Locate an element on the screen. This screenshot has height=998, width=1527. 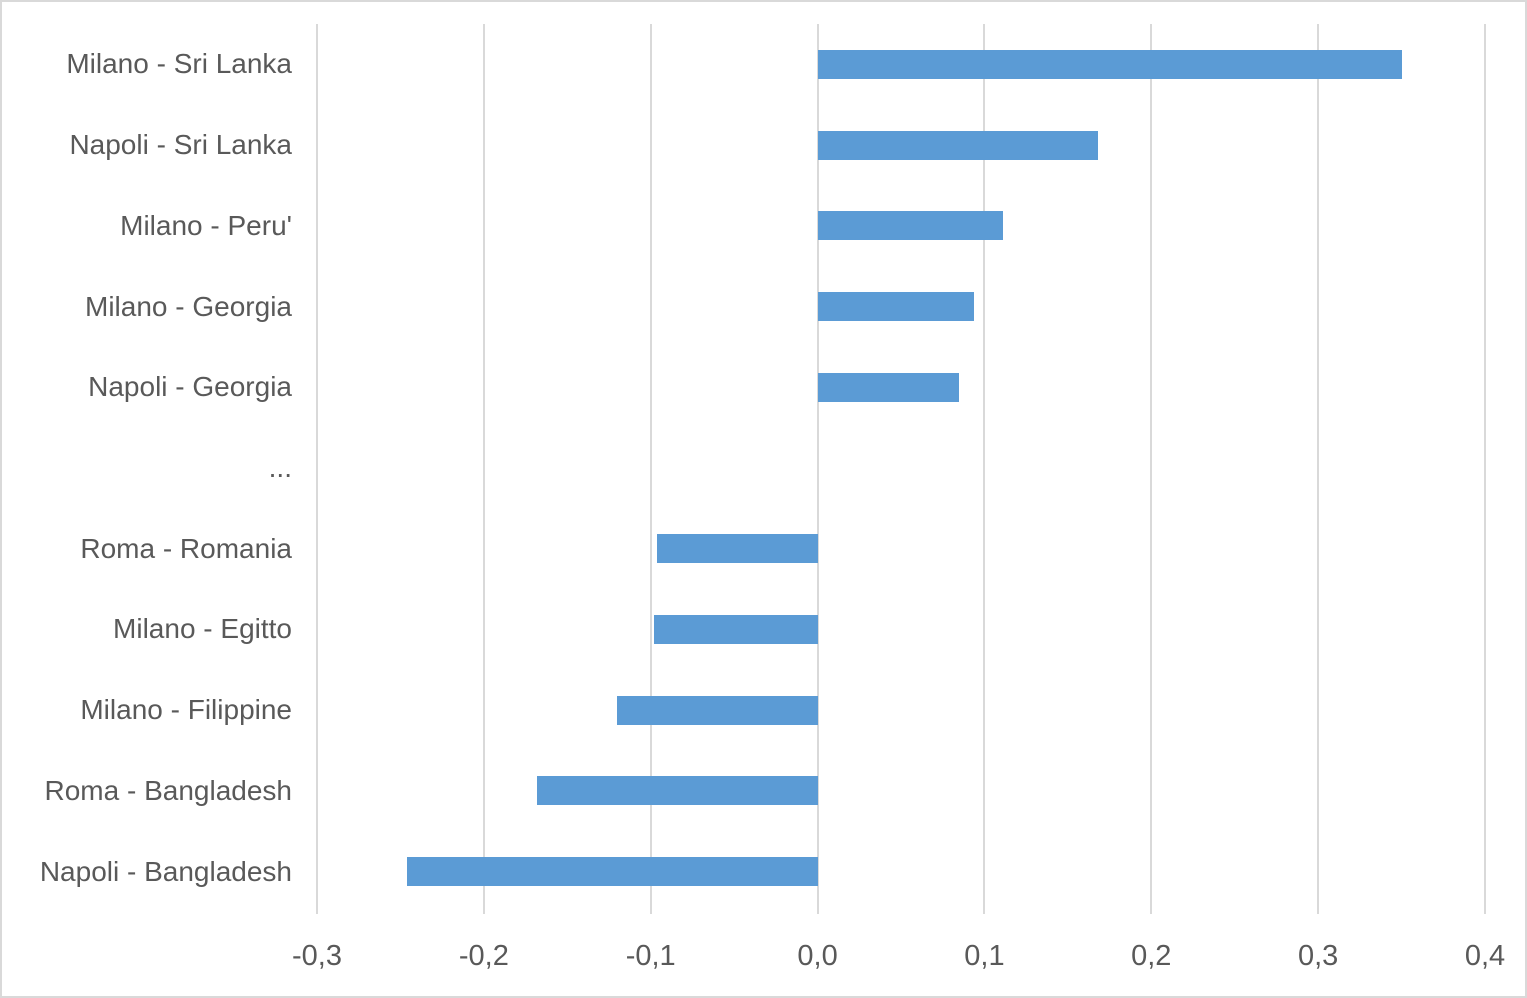
x-tick-label: -0,2 is located at coordinates (483, 956).